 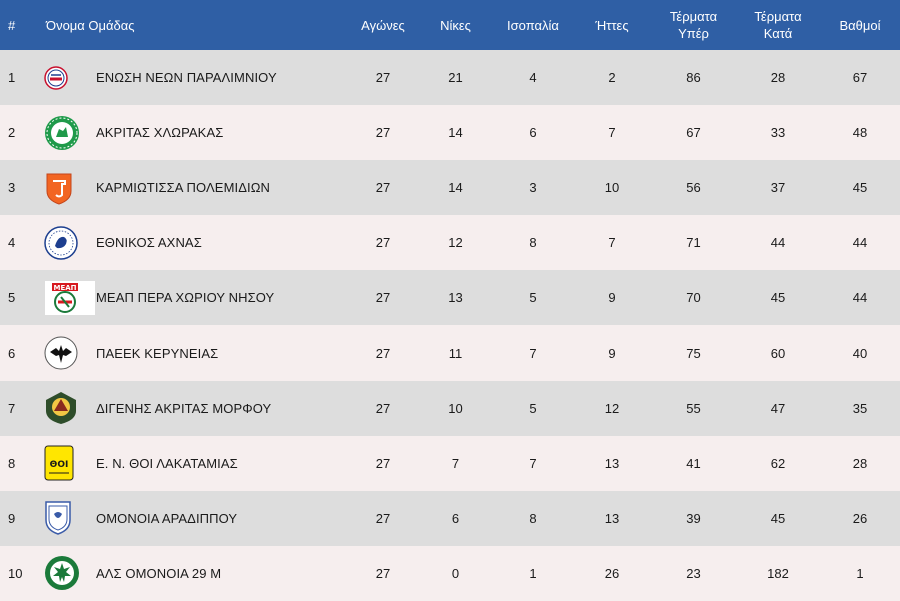 I want to click on team-cell: ΚΑΡΜΙΩΤΙΣΣΑ ΠΟΛΕΜΙΔΙΩΝ, so click(x=194, y=188).